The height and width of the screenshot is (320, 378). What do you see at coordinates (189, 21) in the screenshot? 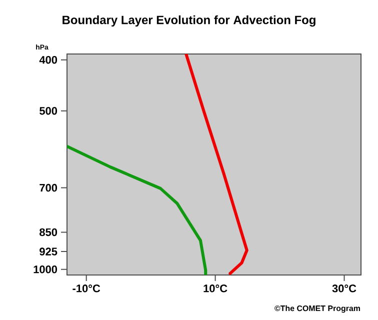
I see `chart-title: Boundary Layer Evolution for Advection Fog` at bounding box center [189, 21].